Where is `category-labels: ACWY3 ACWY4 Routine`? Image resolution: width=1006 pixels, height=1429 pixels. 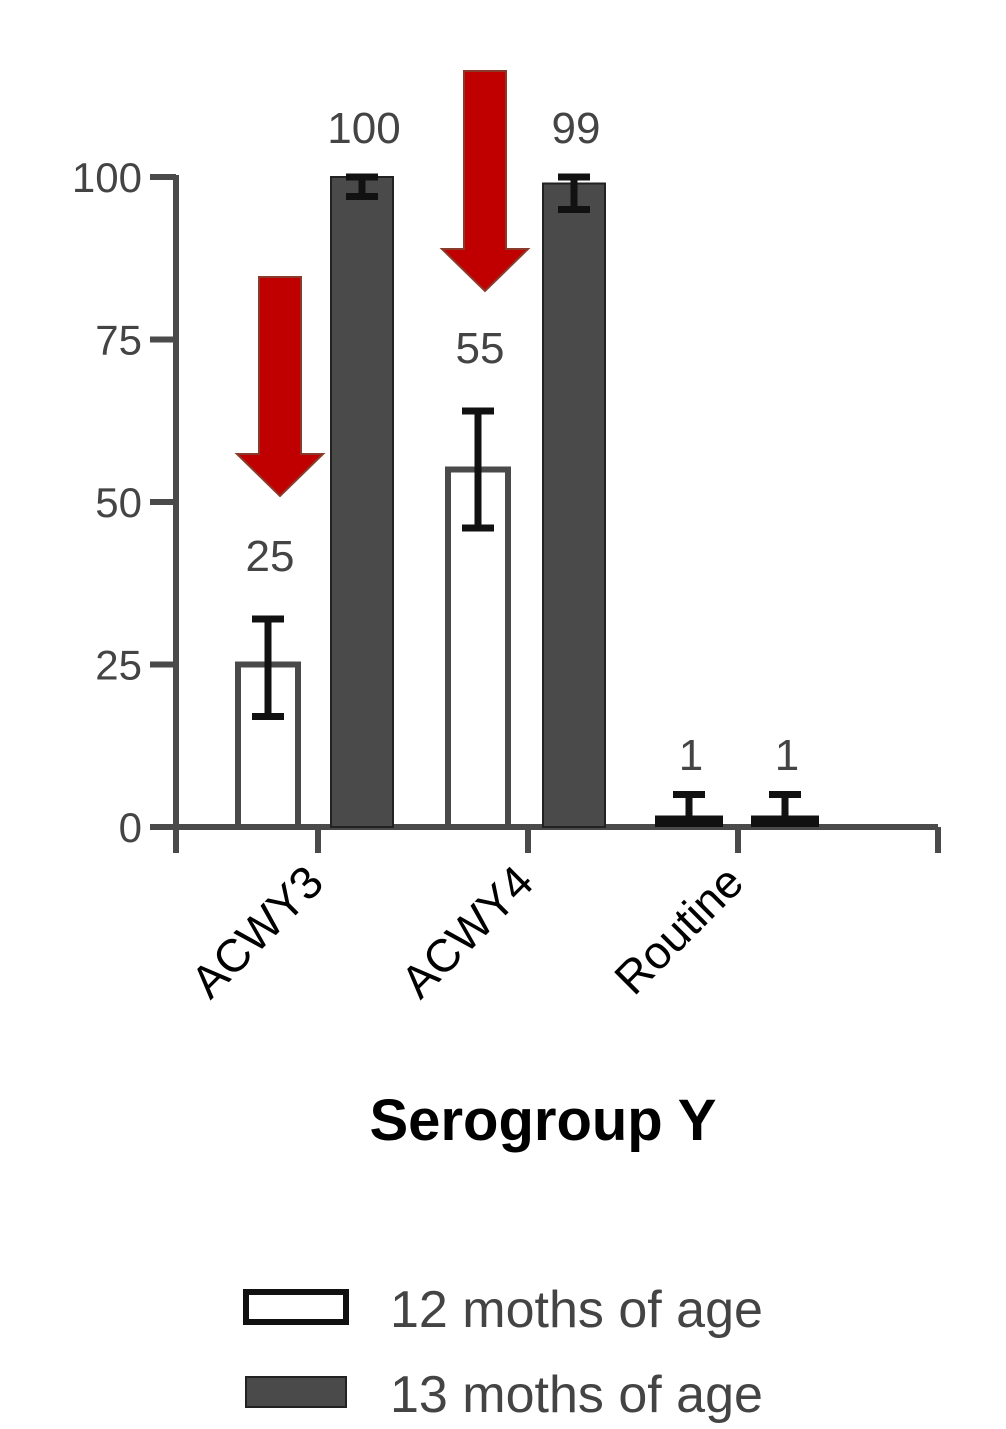 category-labels: ACWY3 ACWY4 Routine is located at coordinates (467, 931).